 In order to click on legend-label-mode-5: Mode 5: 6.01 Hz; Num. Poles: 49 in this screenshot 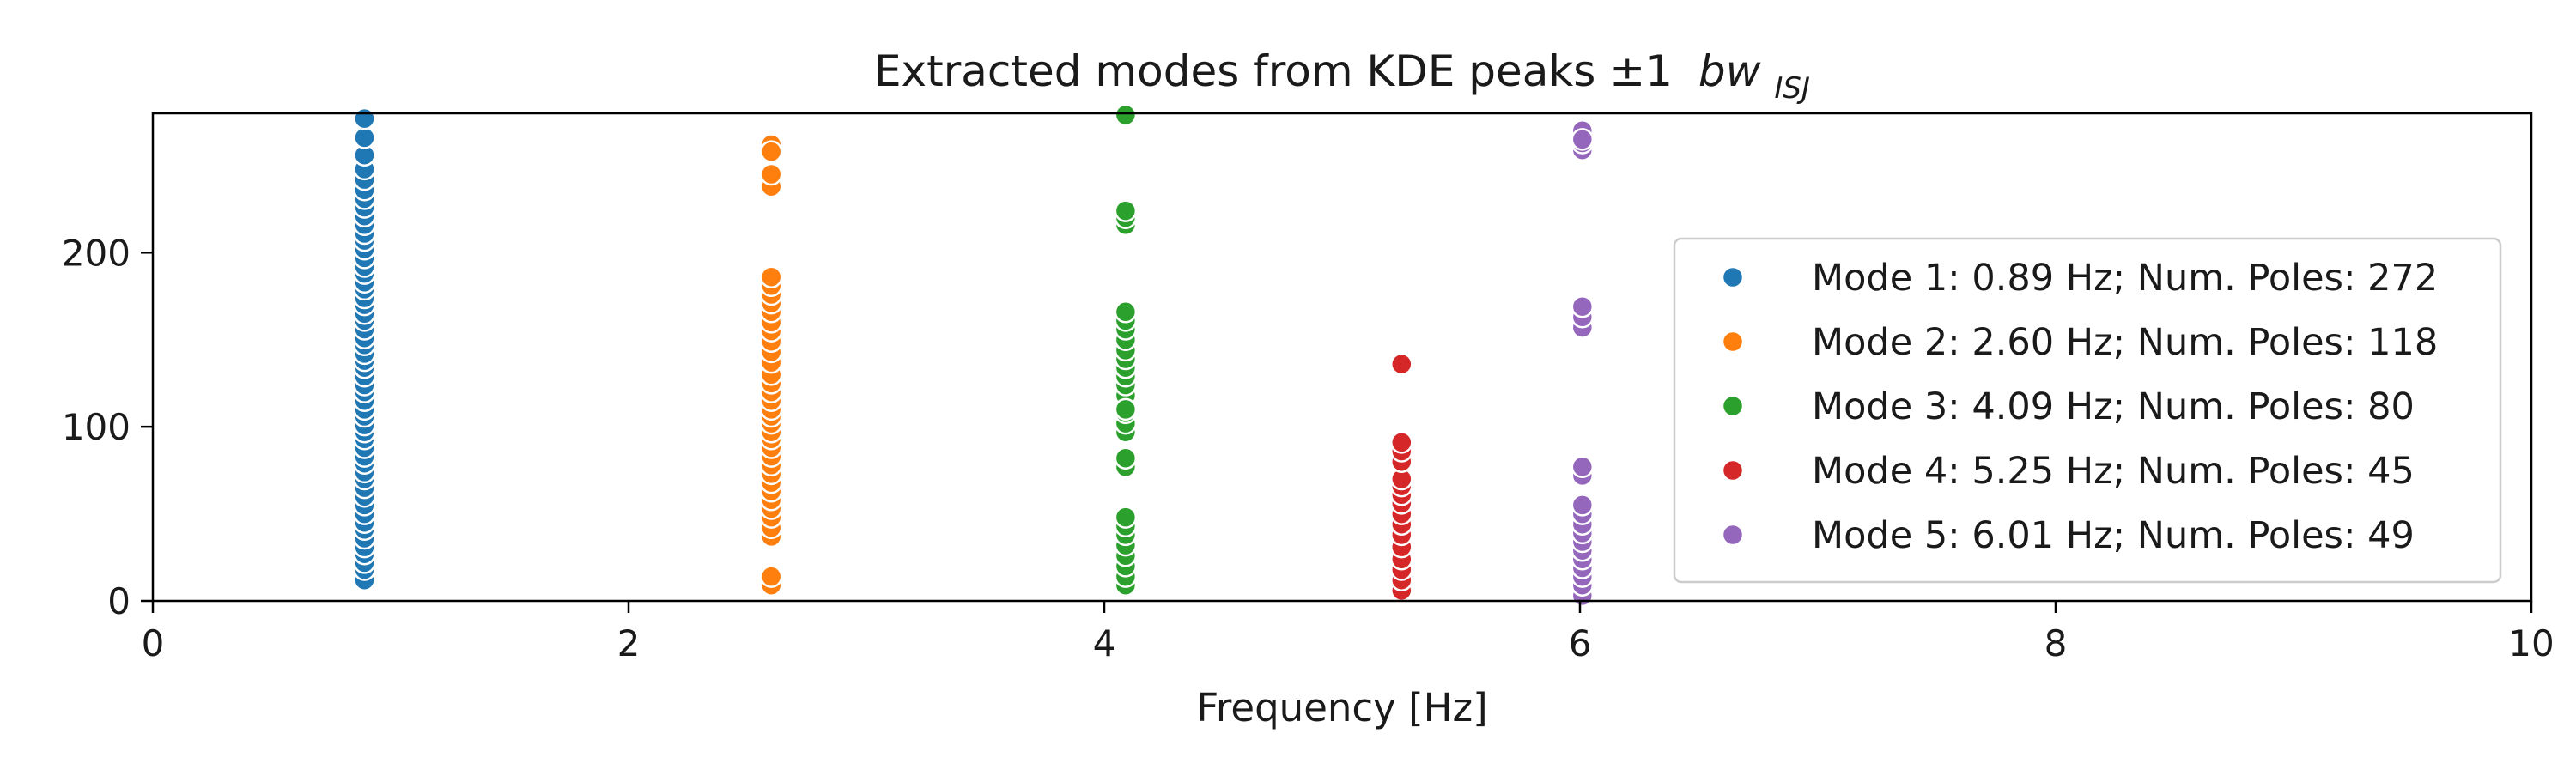, I will do `click(2113, 535)`.